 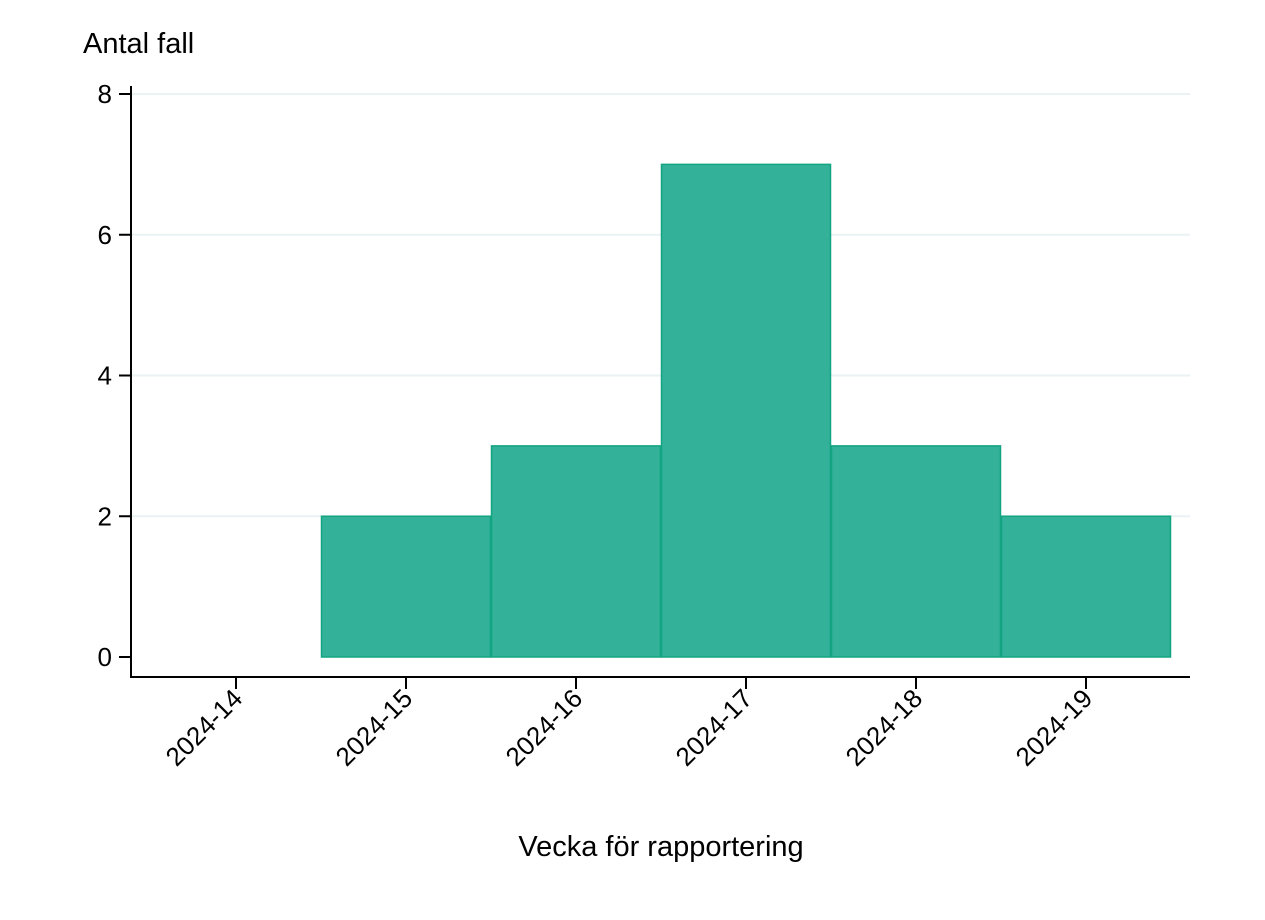 I want to click on x-tick-label: 2024-18, so click(x=884, y=727).